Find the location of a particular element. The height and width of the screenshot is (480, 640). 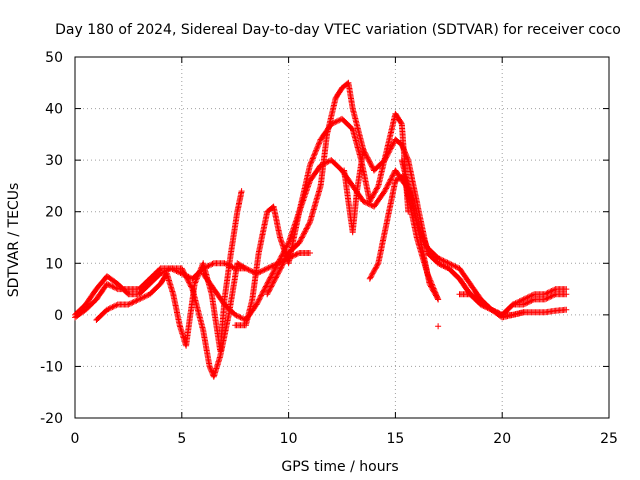

series-outlier is located at coordinates (438, 326).